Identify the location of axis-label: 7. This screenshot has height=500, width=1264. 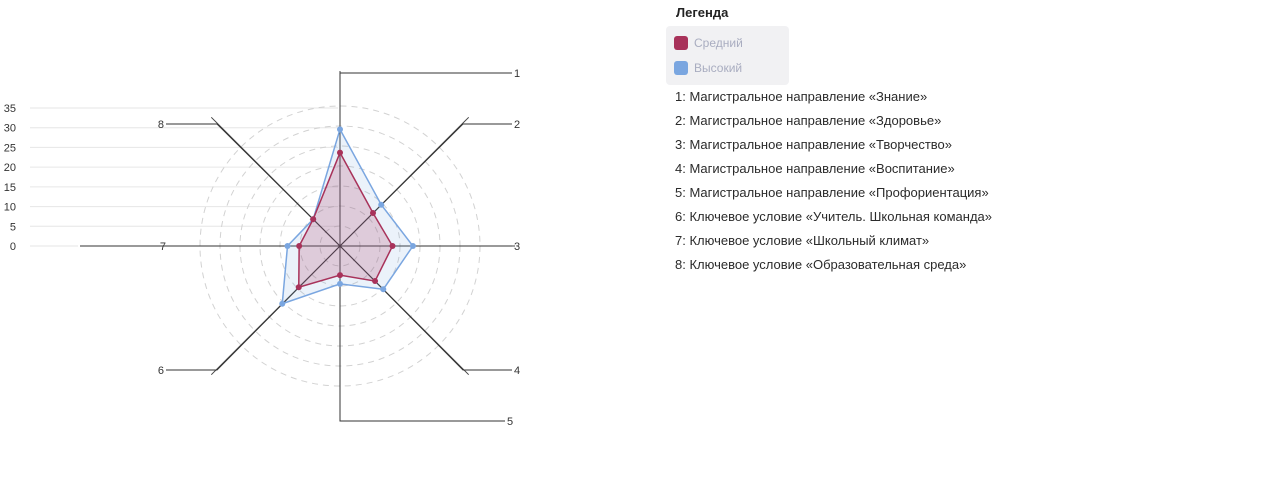
(163, 247).